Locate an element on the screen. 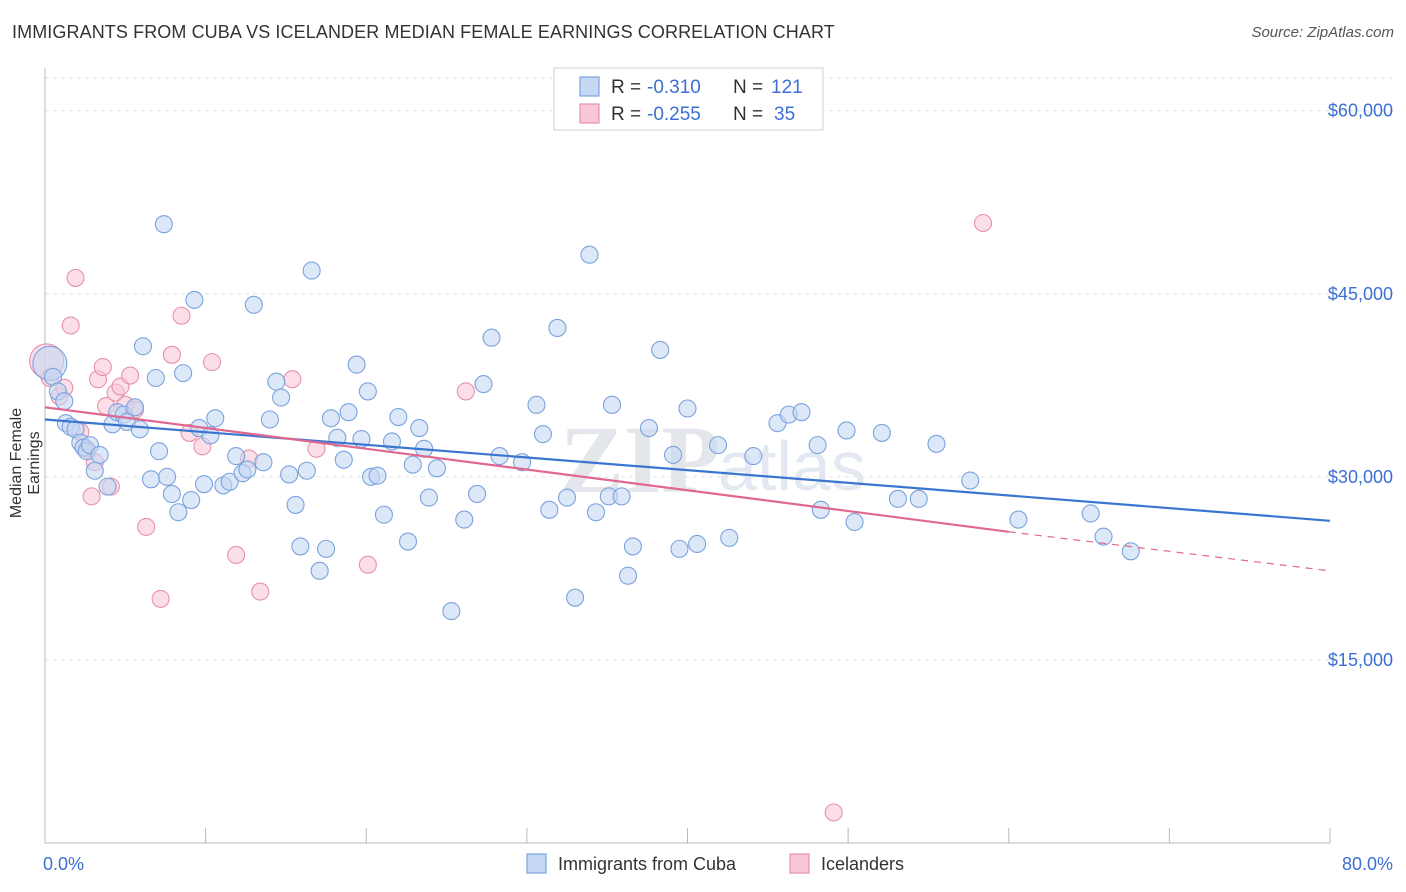 The width and height of the screenshot is (1406, 892). stats-legend: R = -0.310 N = 121 R = -0.255 N = 35 is located at coordinates (688, 99).